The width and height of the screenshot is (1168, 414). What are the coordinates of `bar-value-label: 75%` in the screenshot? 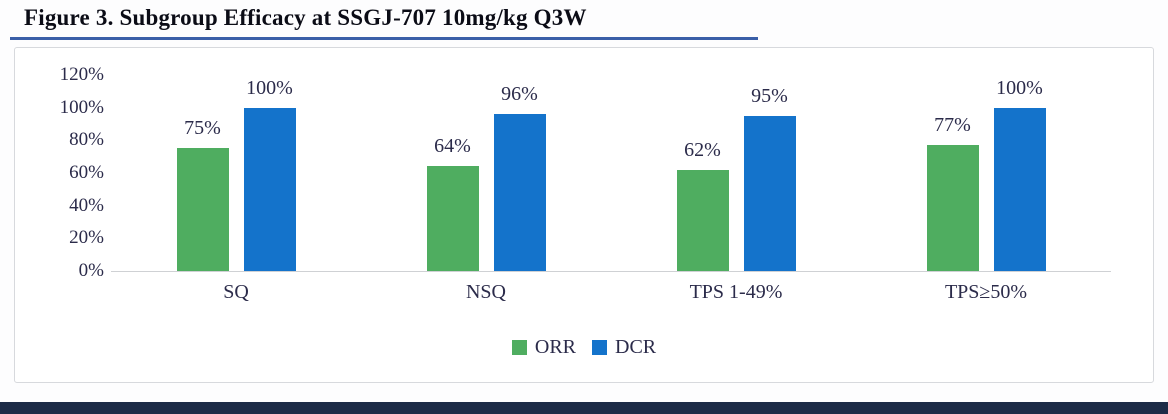 It's located at (202, 128).